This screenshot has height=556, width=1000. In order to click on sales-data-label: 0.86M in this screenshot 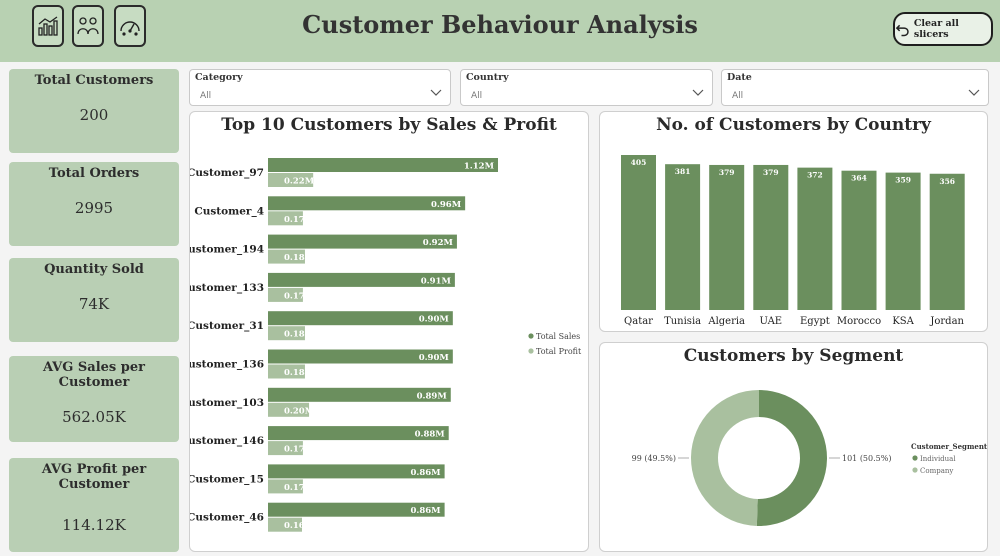, I will do `click(425, 511)`.